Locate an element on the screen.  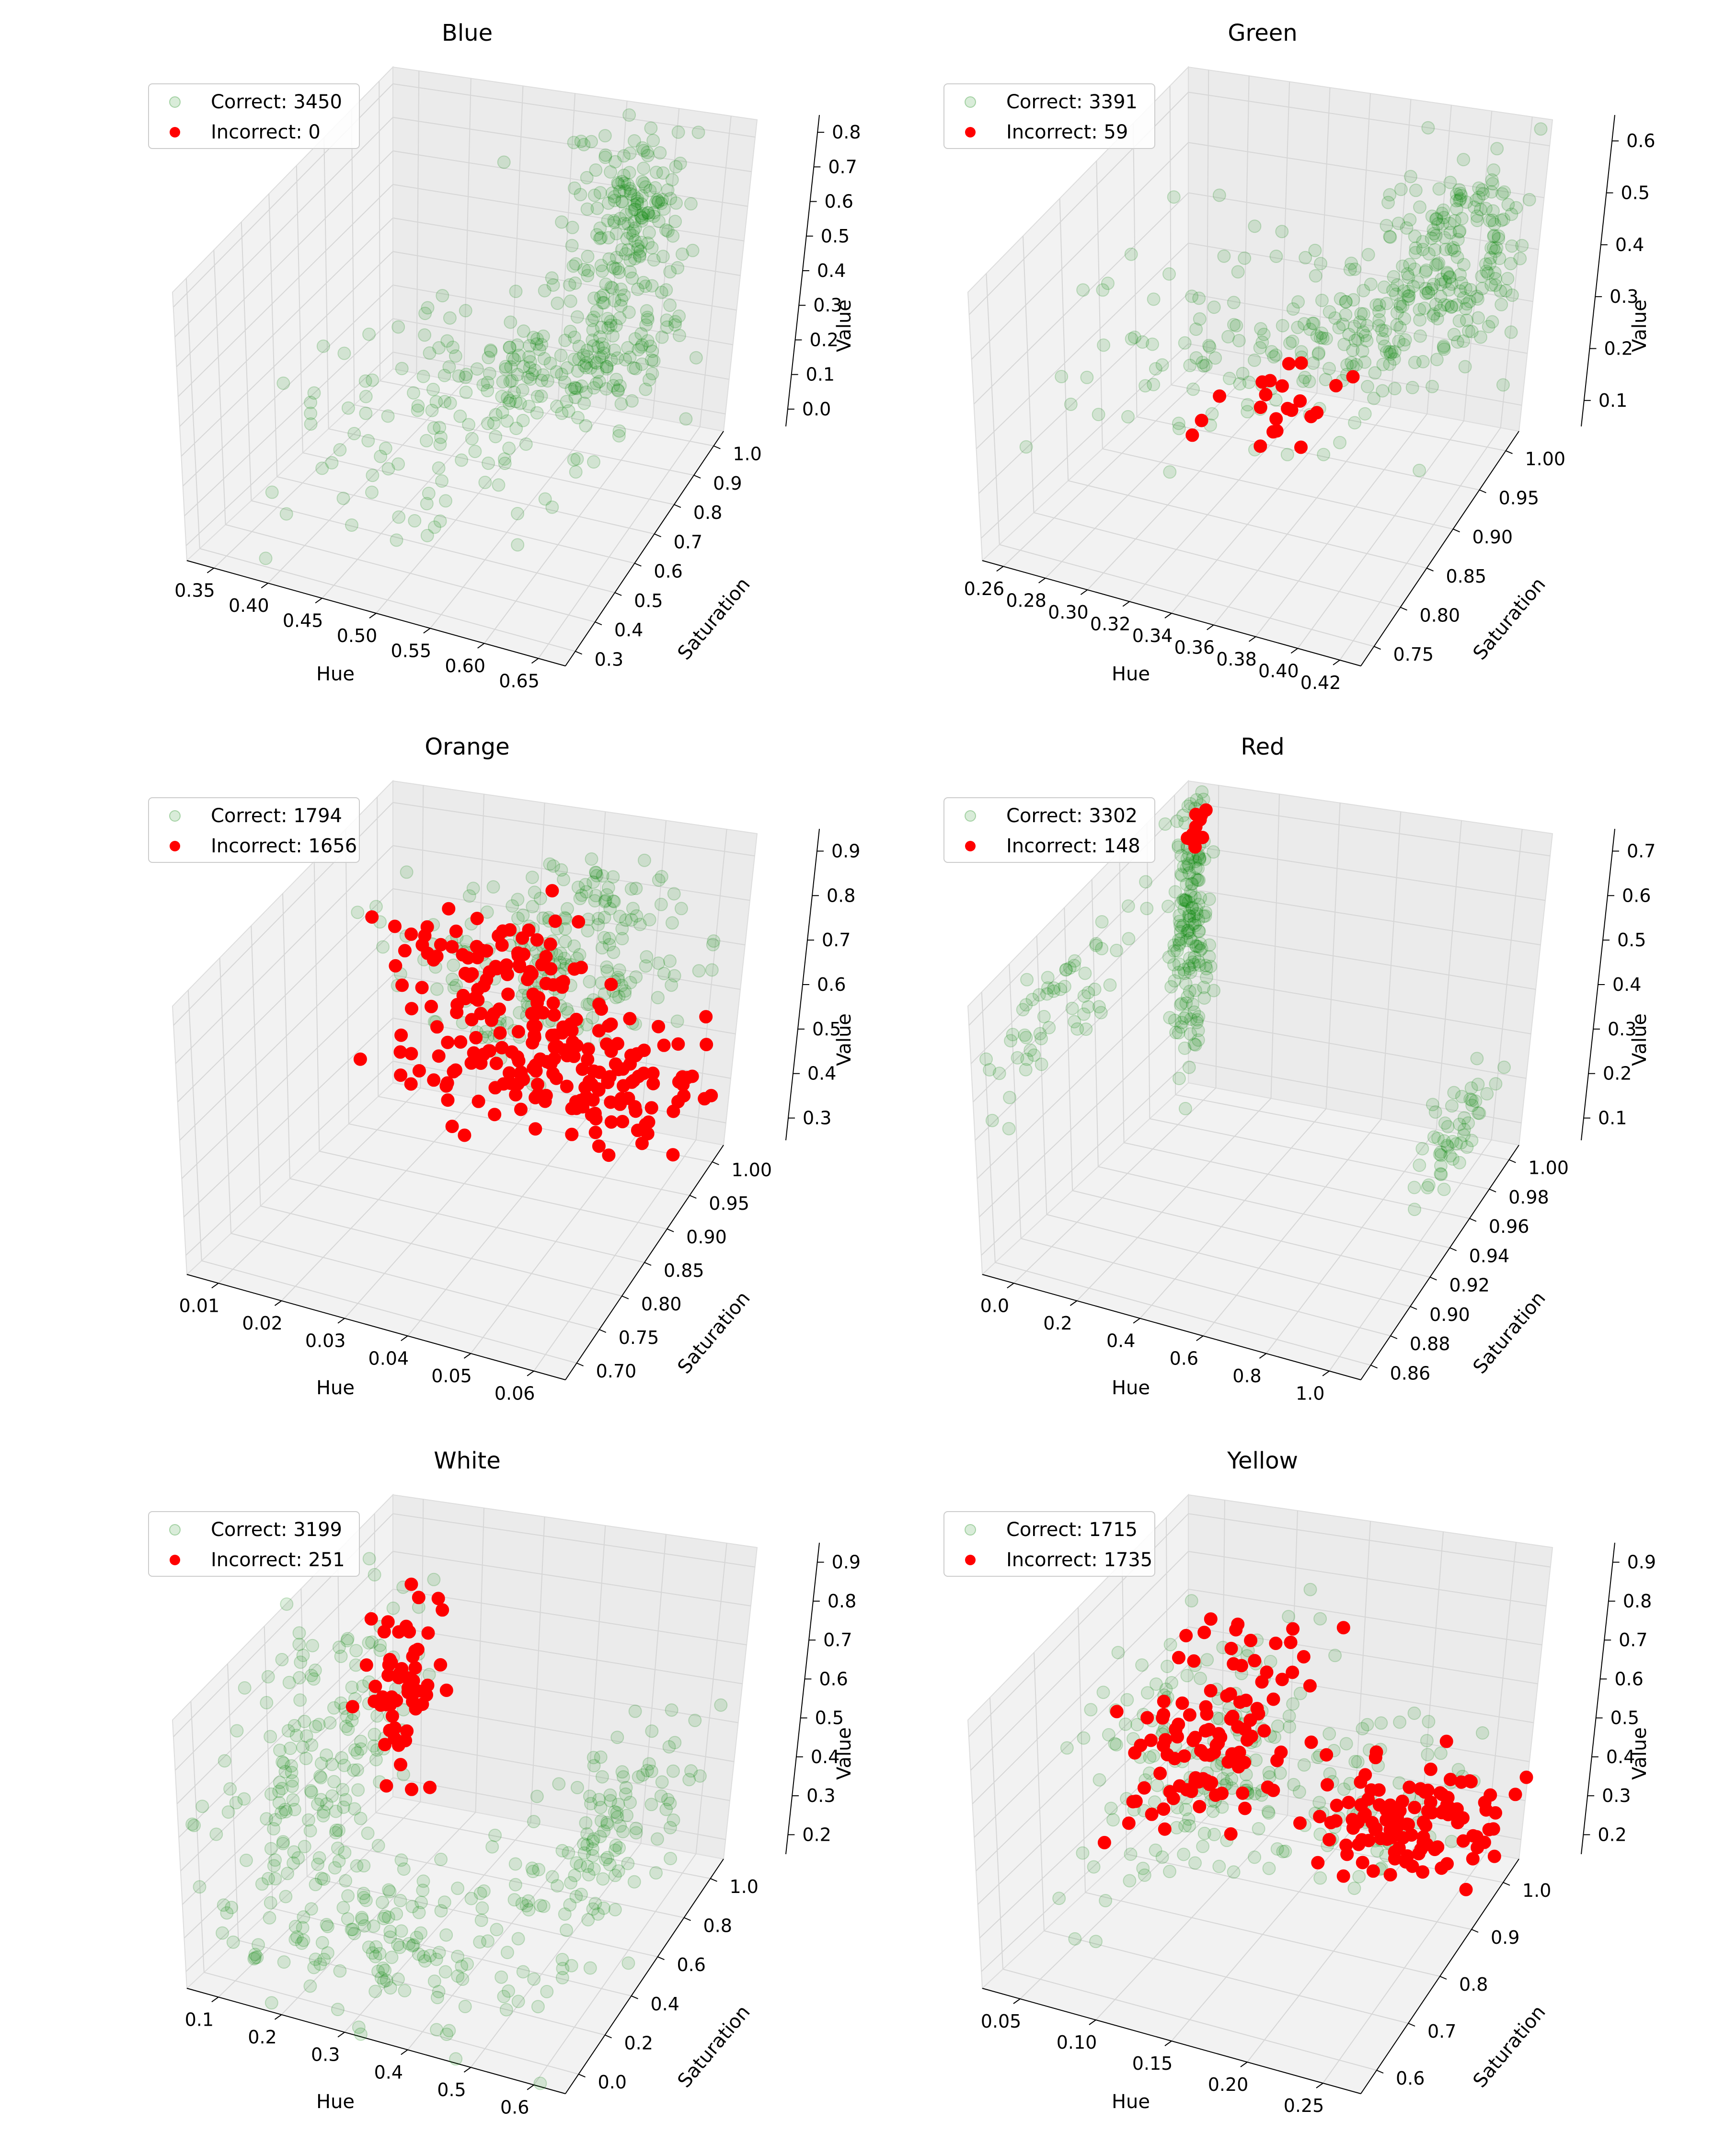
legend-label-correct: Correct: 3302 is located at coordinates (1072, 816).